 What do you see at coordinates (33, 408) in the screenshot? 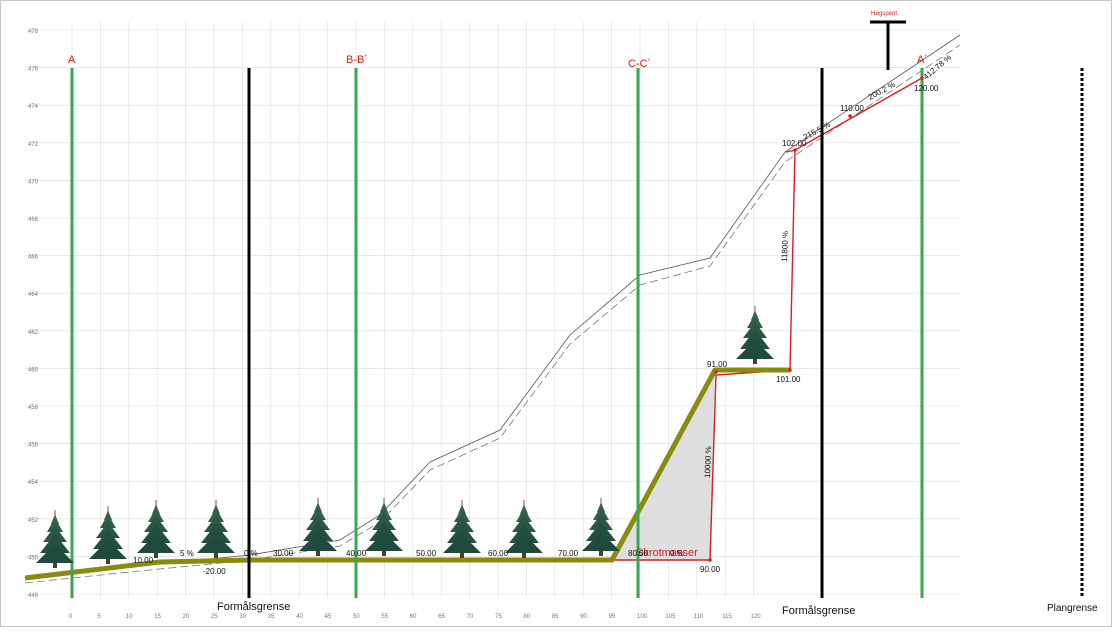
I see `elevation-tick-label: 458` at bounding box center [33, 408].